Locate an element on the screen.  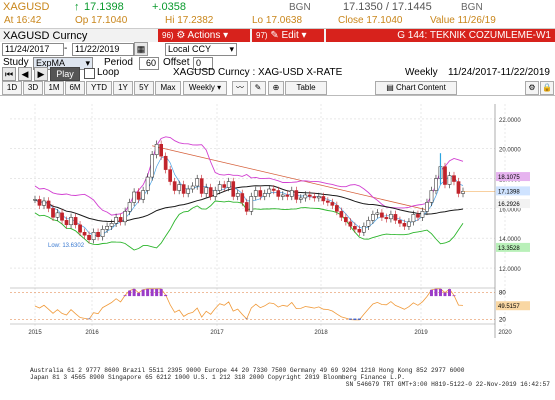
period-field: 60 is located at coordinates (149, 63).